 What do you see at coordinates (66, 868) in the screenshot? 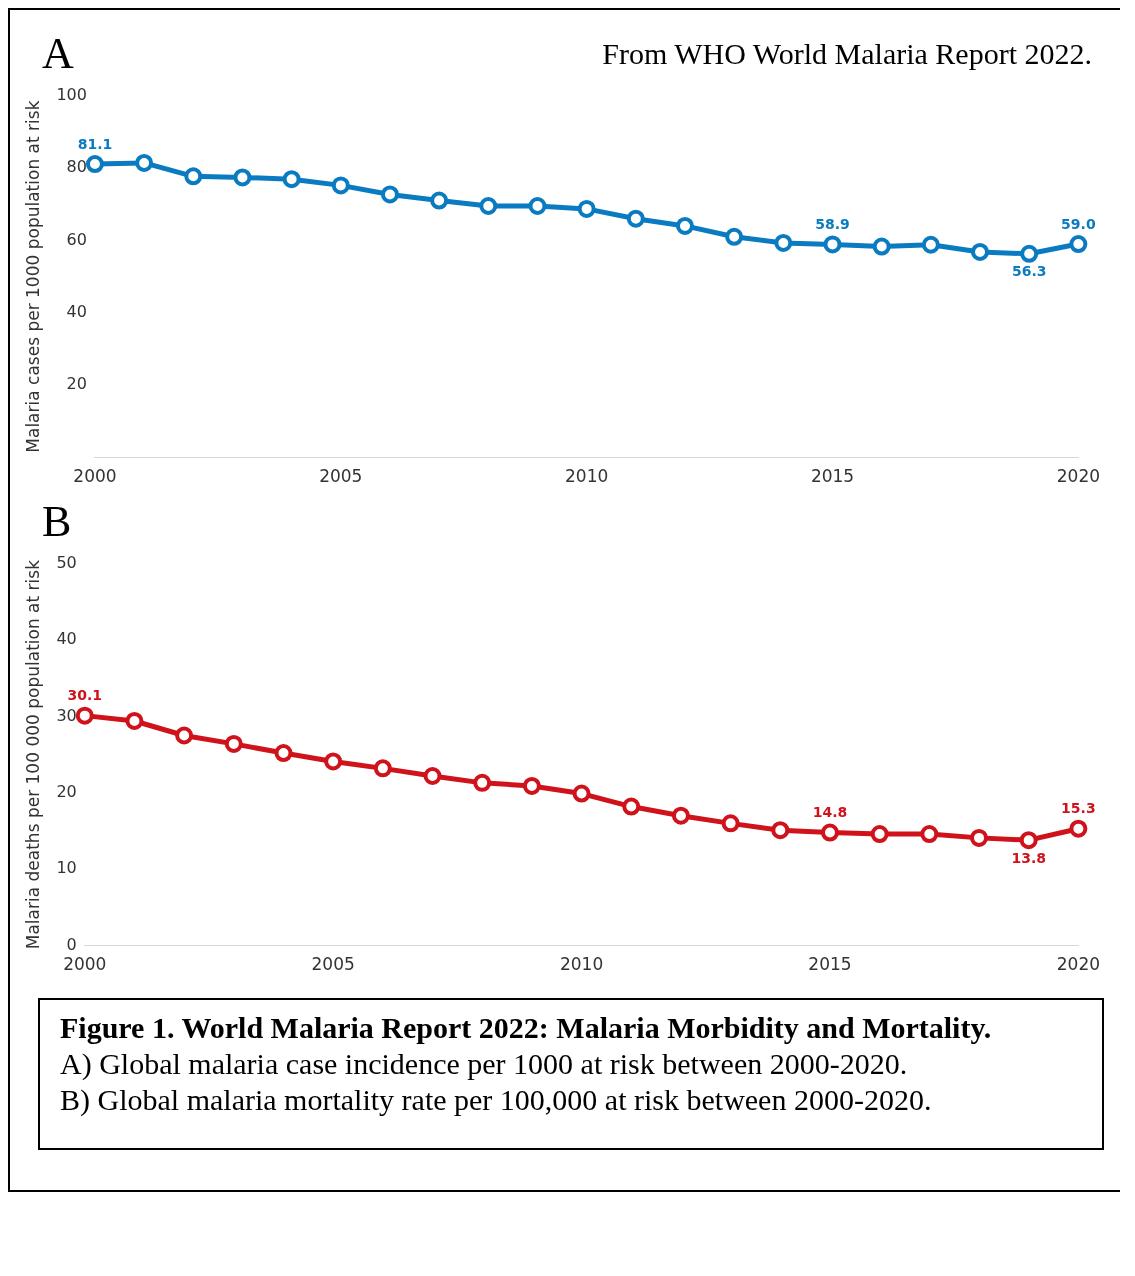
I see `y-tick-label: 10` at bounding box center [66, 868].